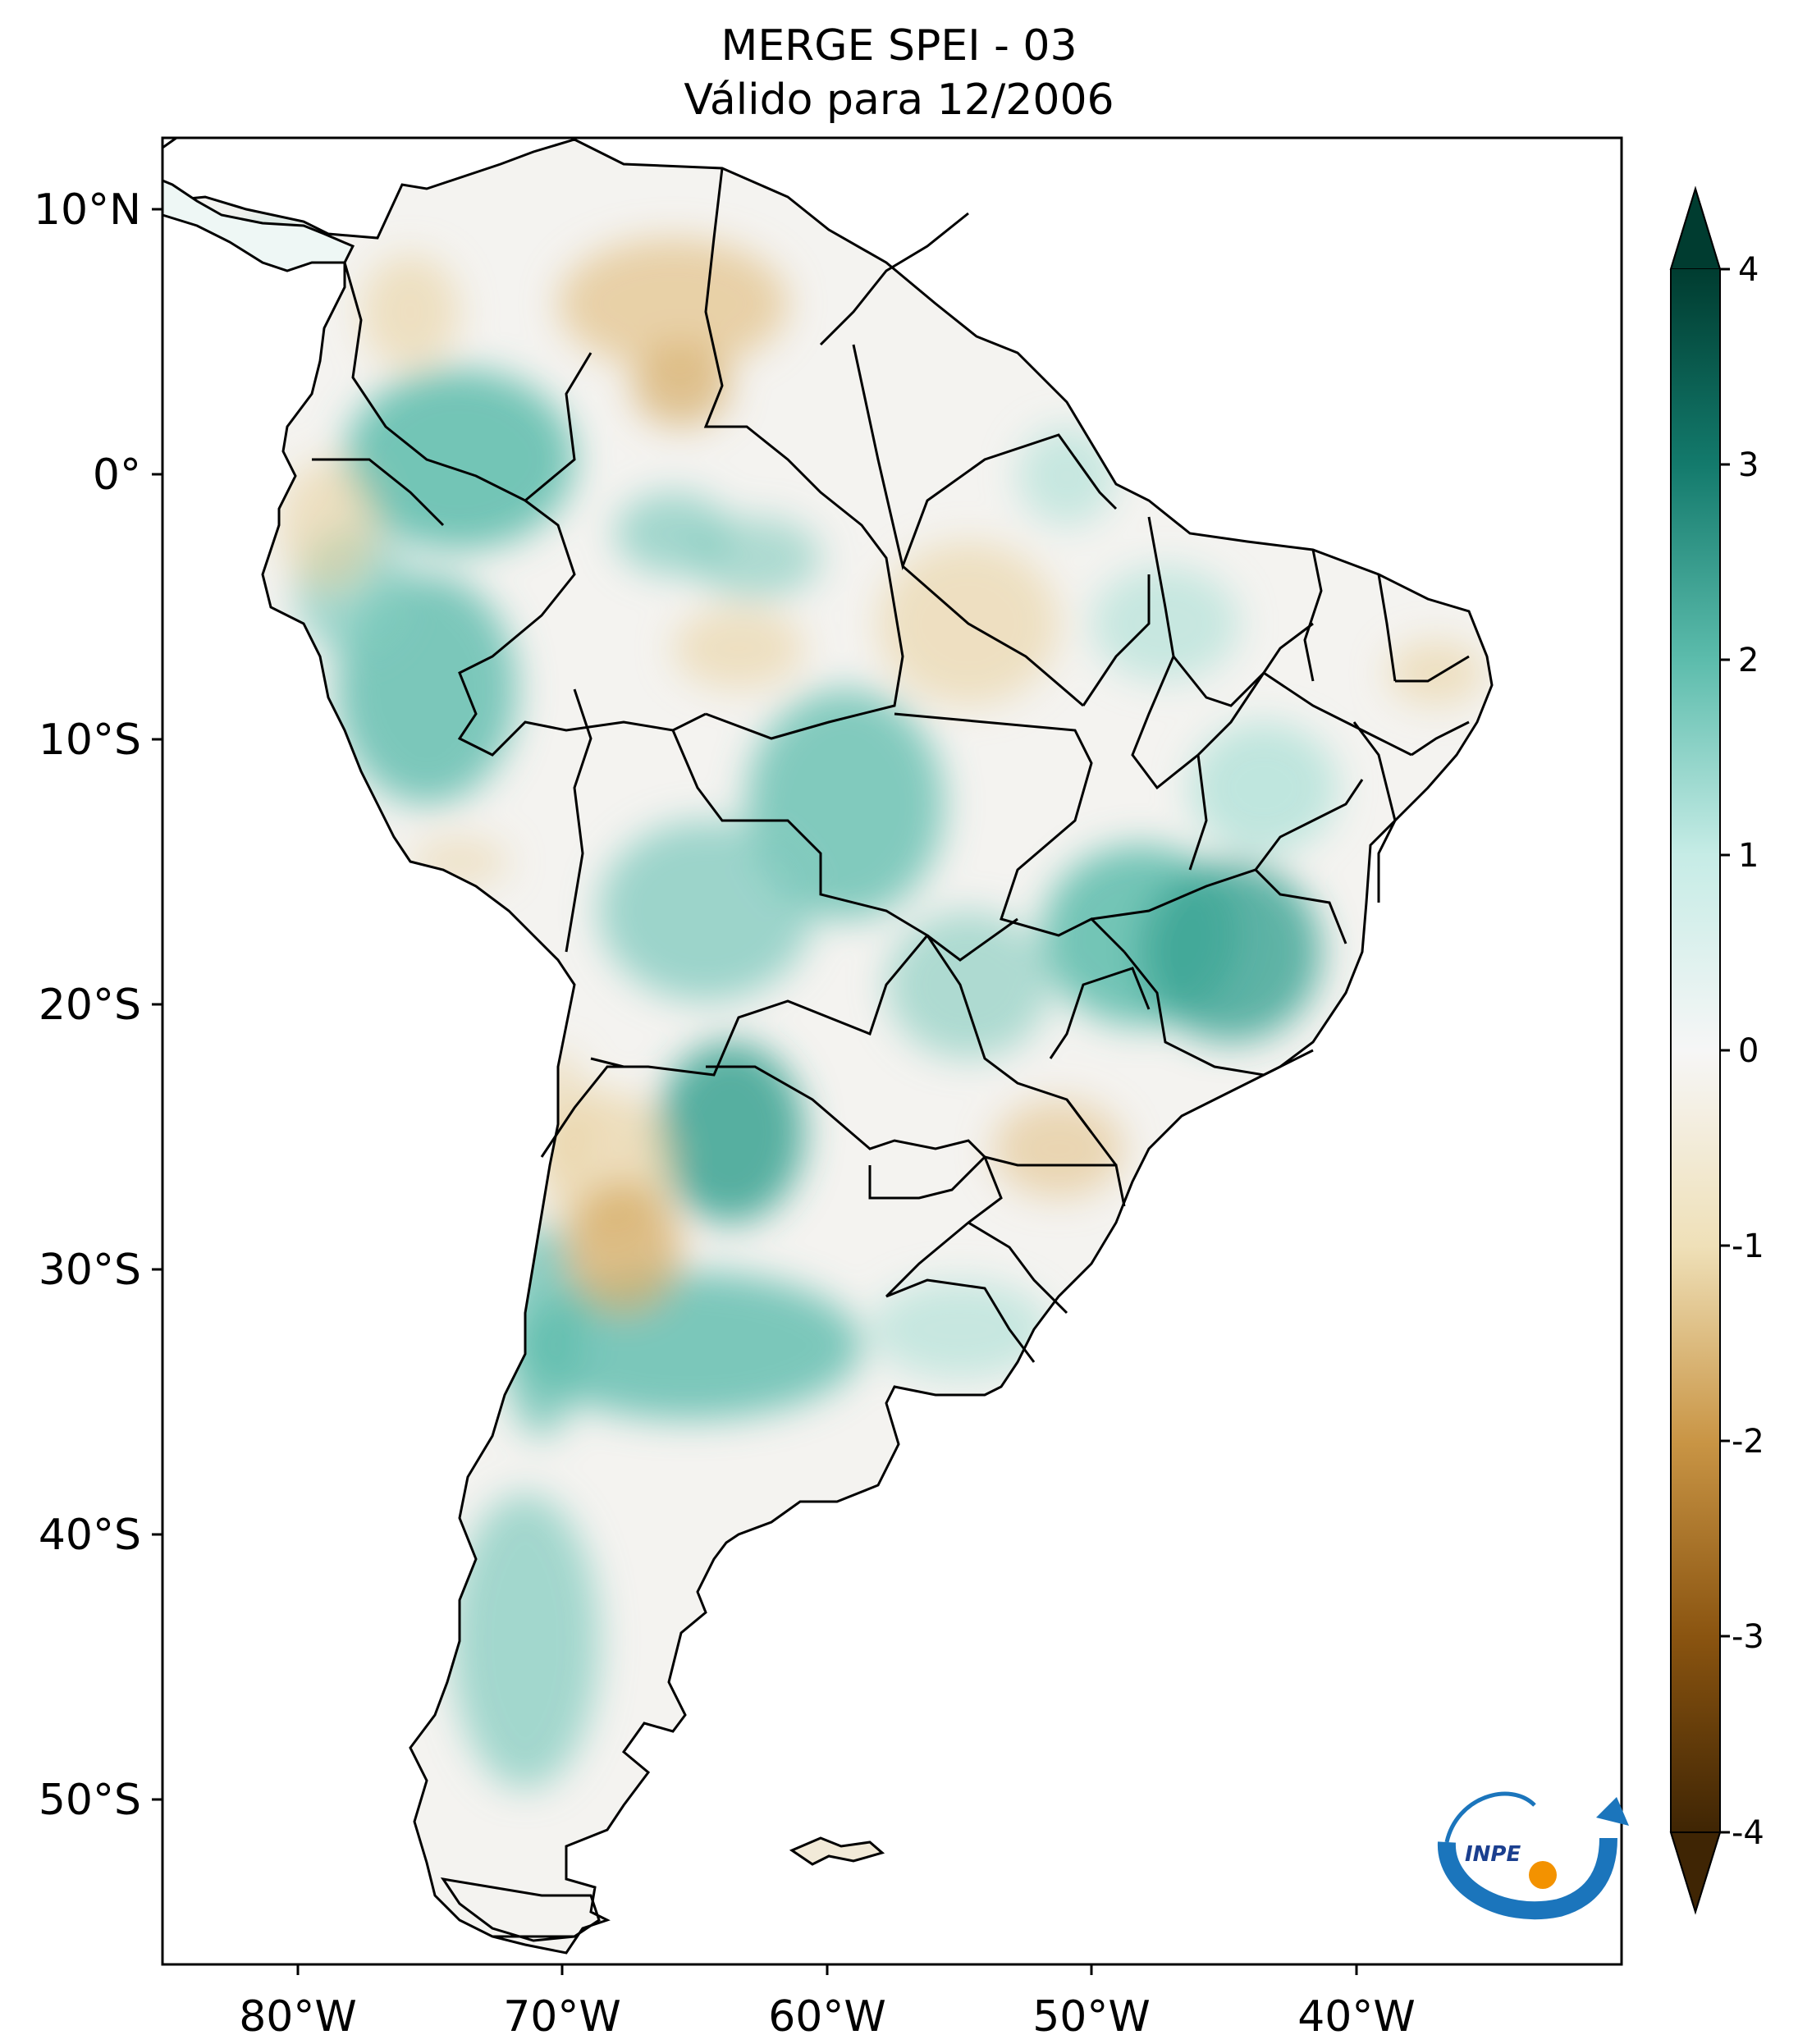  I want to click on lat-tick-40s: 40°S, so click(90, 1535).